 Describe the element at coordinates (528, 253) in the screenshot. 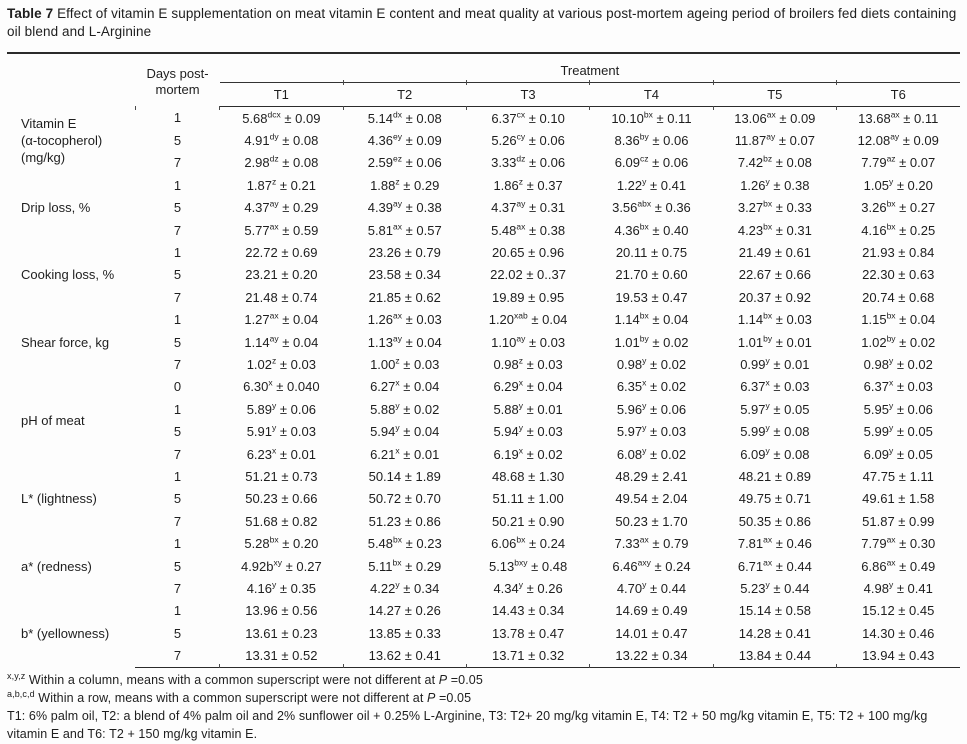

I see `value-cell: 20.65 ± 0.96` at that location.